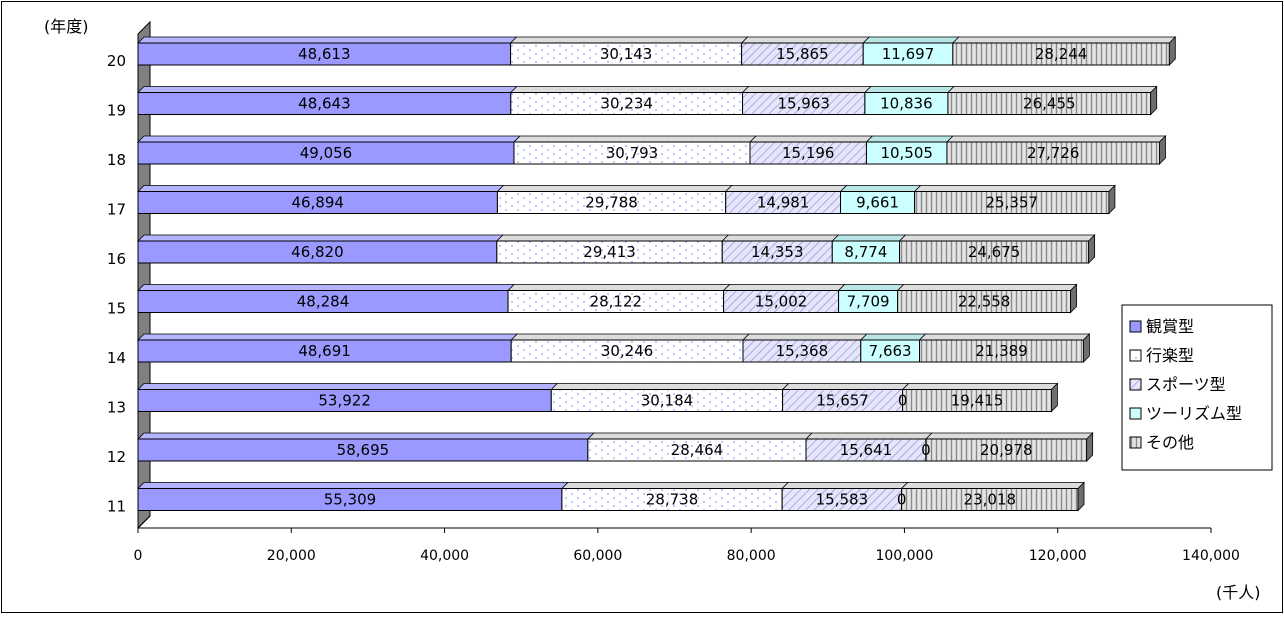 The width and height of the screenshot is (1284, 618). I want to click on data-label-20-2: 15,865, so click(802, 54).